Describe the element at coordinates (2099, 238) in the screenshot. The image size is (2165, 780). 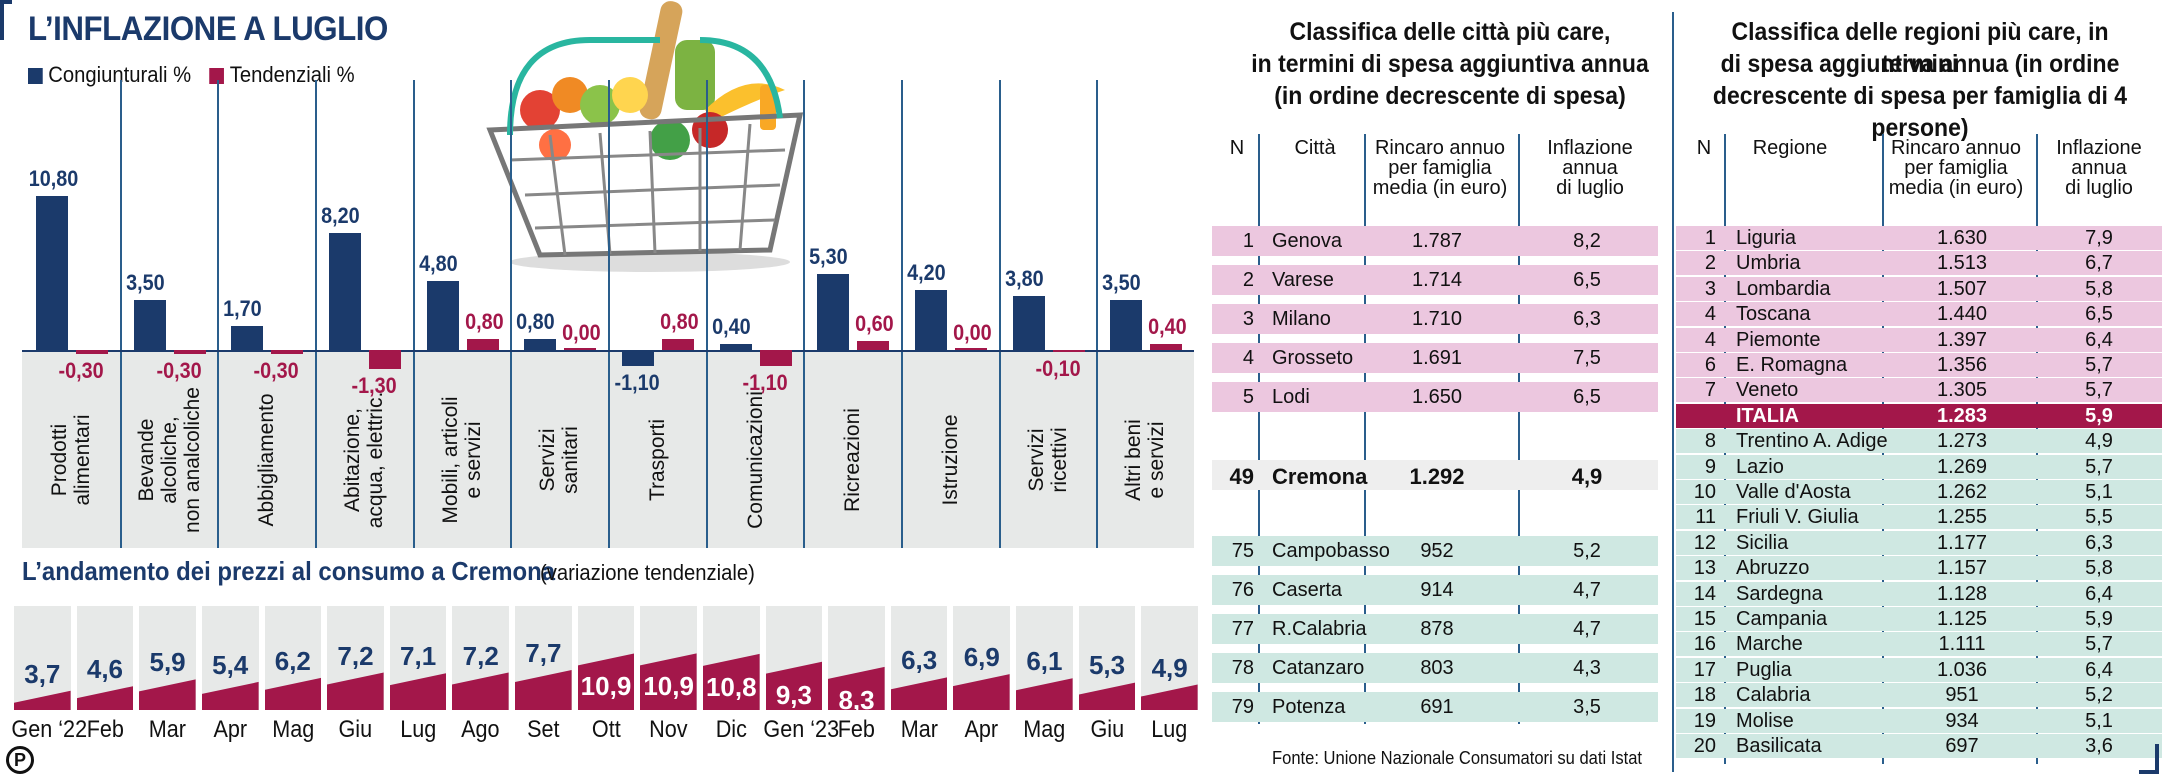
I see `table-cell: 7,9` at that location.